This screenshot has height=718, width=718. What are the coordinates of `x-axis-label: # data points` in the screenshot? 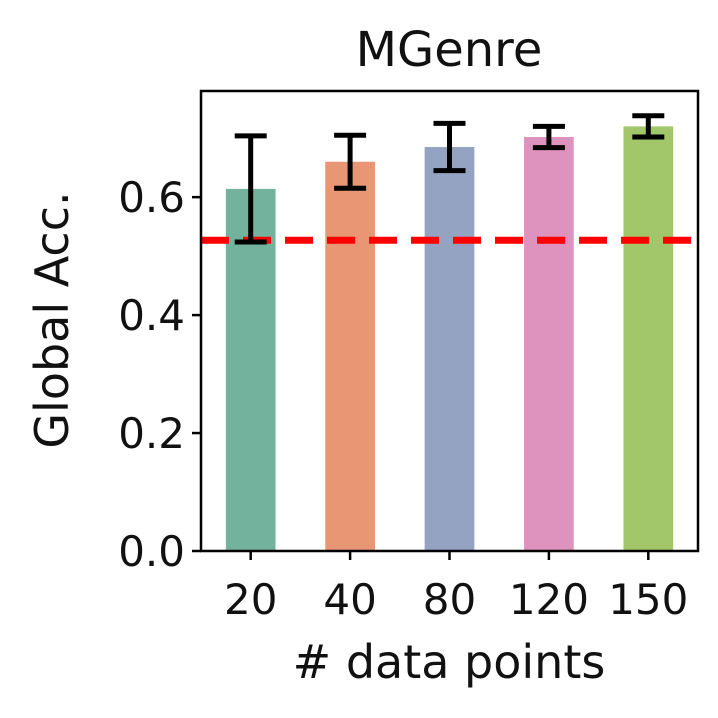 It's located at (449, 662).